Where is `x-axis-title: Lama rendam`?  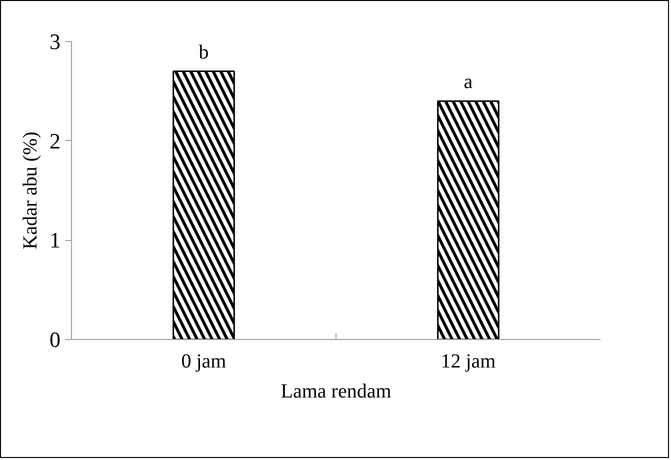 x-axis-title: Lama rendam is located at coordinates (336, 391).